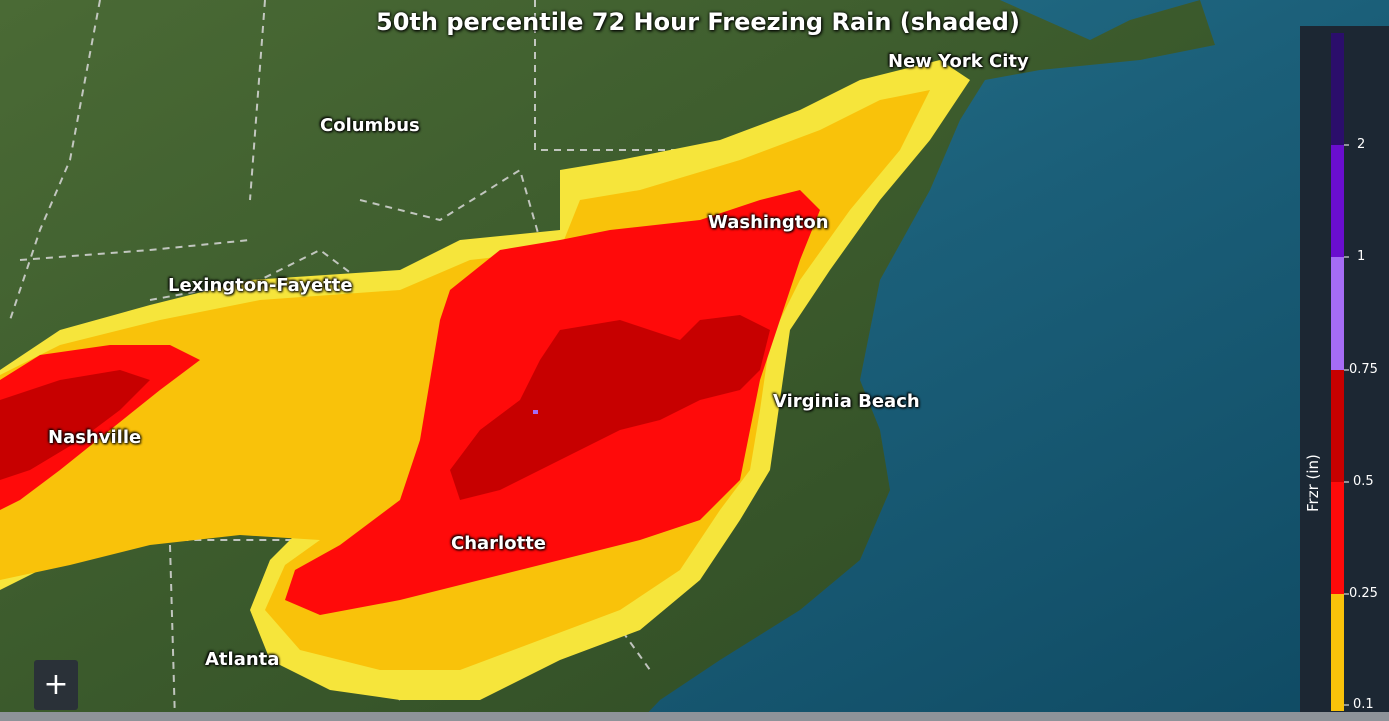 Image resolution: width=1389 pixels, height=721 pixels. Describe the element at coordinates (75, 425) in the screenshot. I see `freezing-rain-band-0-5-west` at that location.